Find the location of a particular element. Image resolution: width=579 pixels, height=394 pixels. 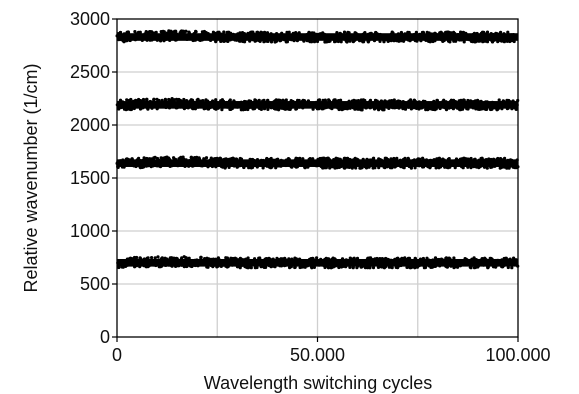

y-tick-label: 1000 is located at coordinates (90, 231).